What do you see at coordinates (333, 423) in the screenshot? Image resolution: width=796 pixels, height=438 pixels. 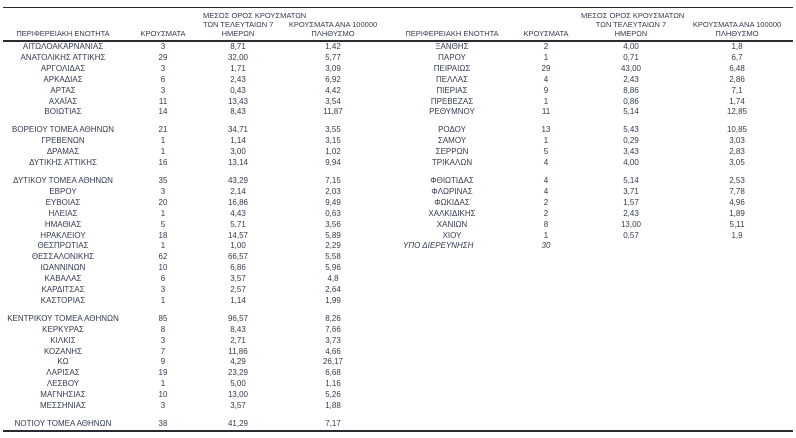 I see `value-cell: 7,17` at bounding box center [333, 423].